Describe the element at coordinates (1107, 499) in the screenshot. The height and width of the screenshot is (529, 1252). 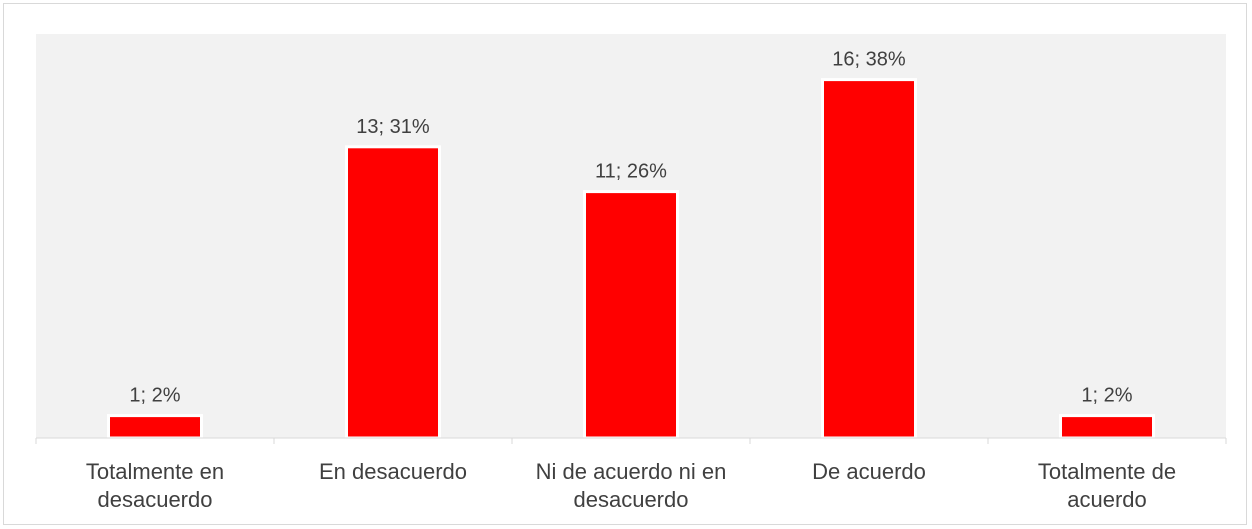
I see `category-label: acuerdo` at that location.